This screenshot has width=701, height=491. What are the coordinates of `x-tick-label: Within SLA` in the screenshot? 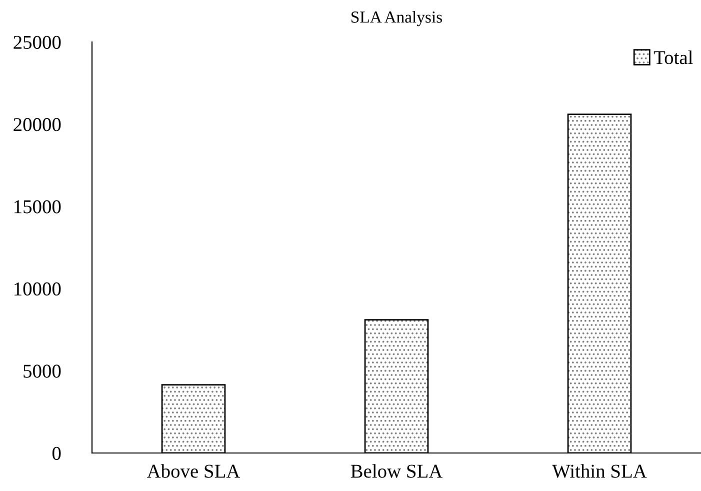 It's located at (599, 471).